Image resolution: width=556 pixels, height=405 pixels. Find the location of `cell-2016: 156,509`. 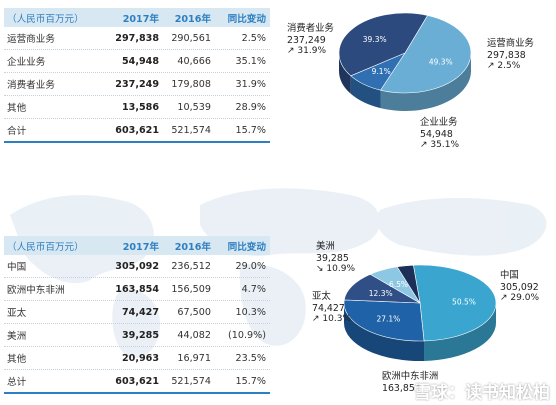

cell-2016: 156,509 is located at coordinates (191, 289).